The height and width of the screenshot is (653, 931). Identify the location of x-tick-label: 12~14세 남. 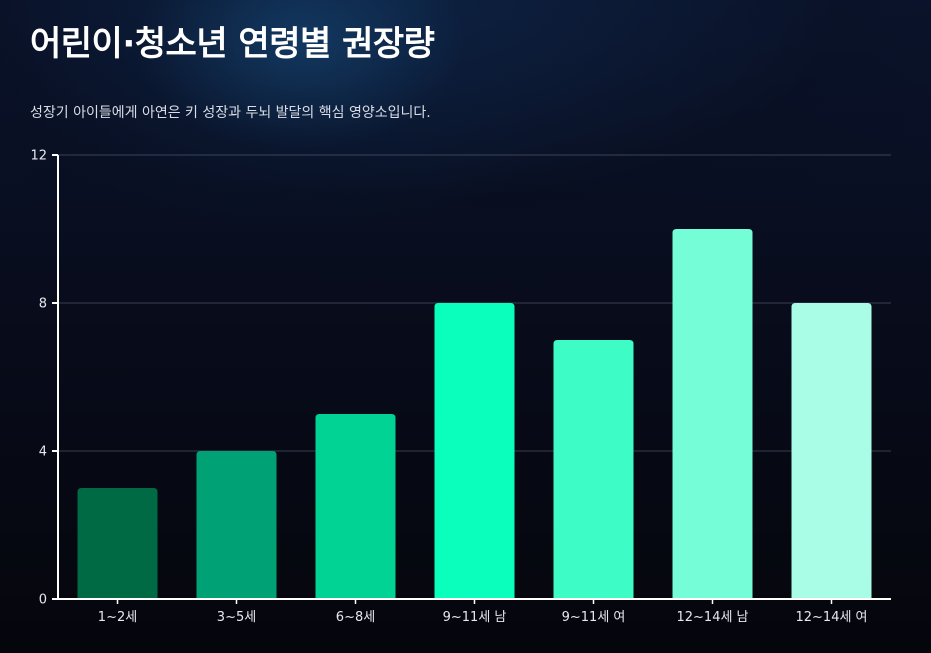
(712, 617).